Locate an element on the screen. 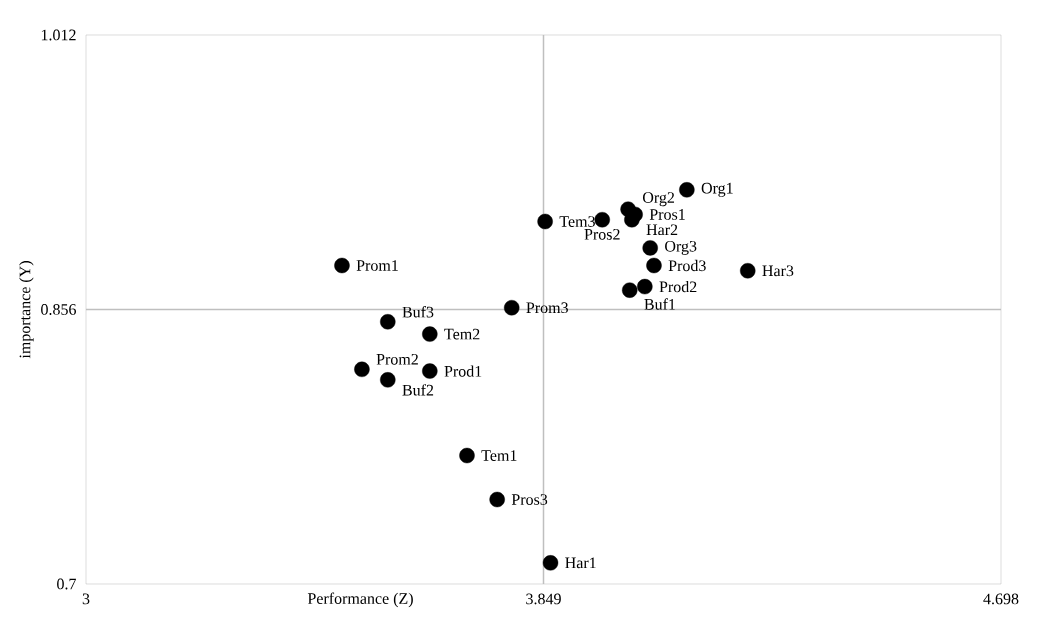  annotation: Tem3 is located at coordinates (577, 221).